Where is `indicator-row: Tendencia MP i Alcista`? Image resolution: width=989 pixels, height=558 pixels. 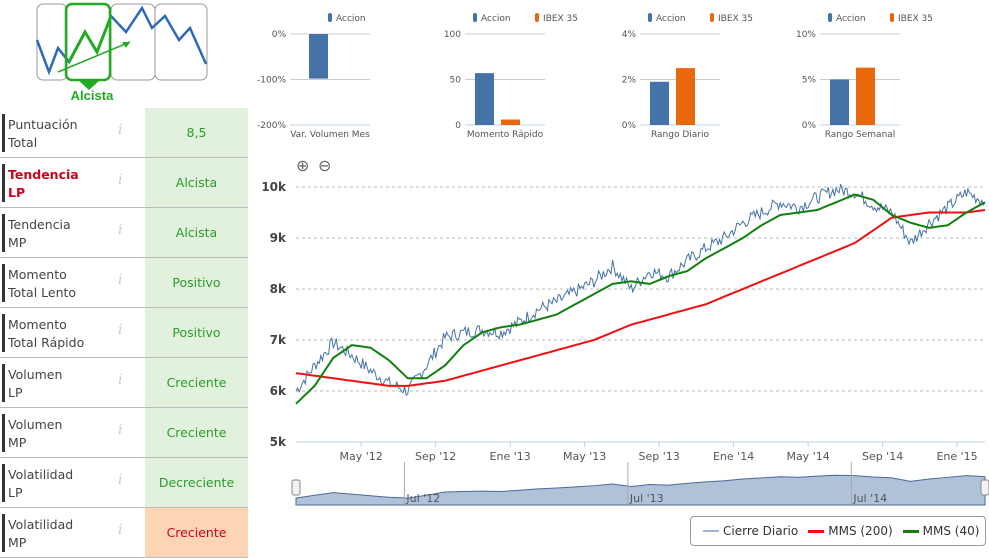 indicator-row: Tendencia MP i Alcista is located at coordinates (124, 233).